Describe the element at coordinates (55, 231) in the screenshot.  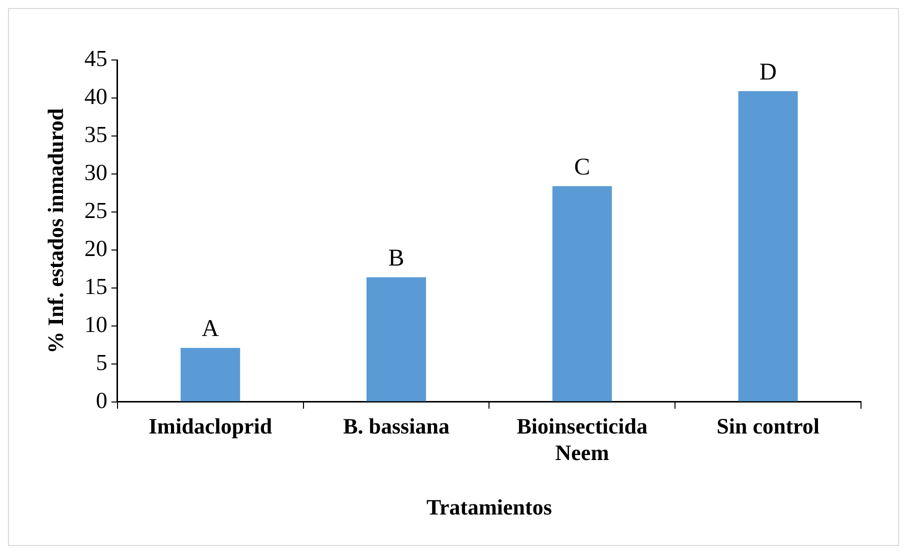
I see `y-axis-title: % Inf. estados inmadurod` at that location.